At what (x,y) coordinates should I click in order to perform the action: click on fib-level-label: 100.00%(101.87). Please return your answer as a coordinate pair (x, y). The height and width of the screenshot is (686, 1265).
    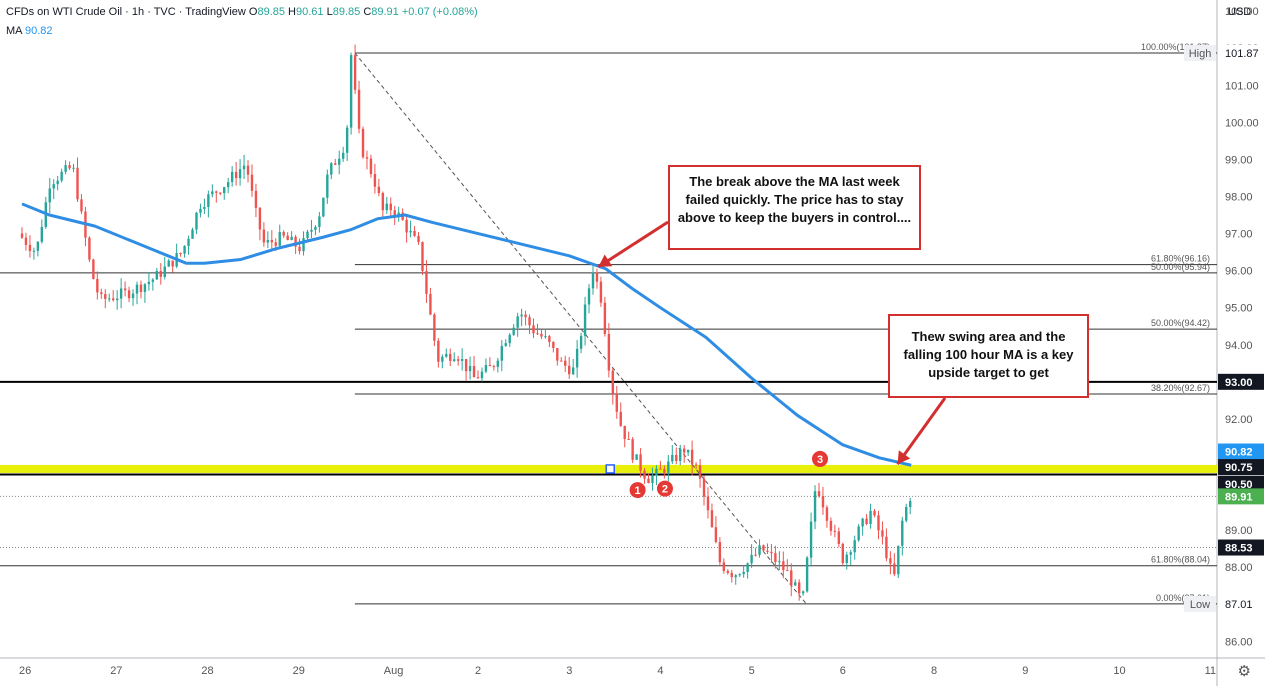
    Looking at the image, I should click on (1175, 47).